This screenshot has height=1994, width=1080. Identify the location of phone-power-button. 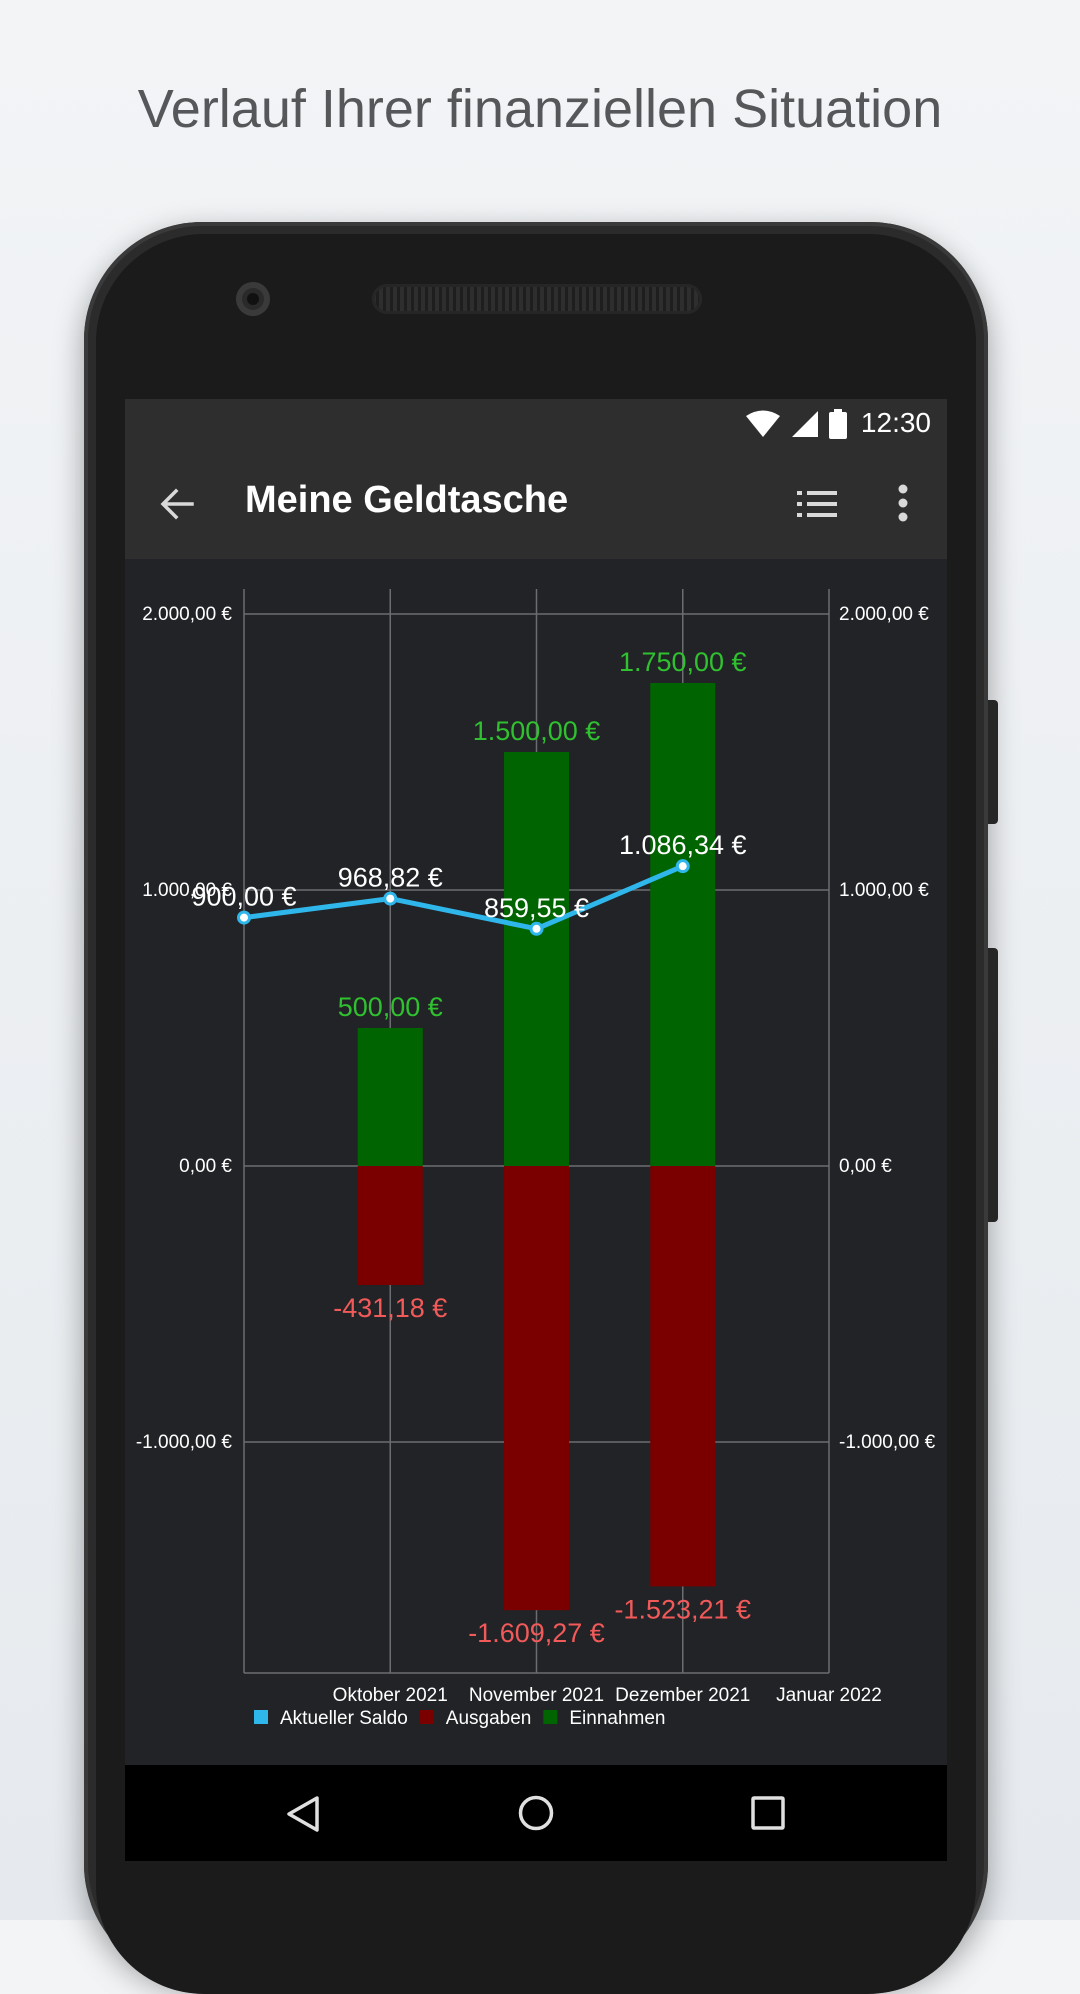
(993, 1085).